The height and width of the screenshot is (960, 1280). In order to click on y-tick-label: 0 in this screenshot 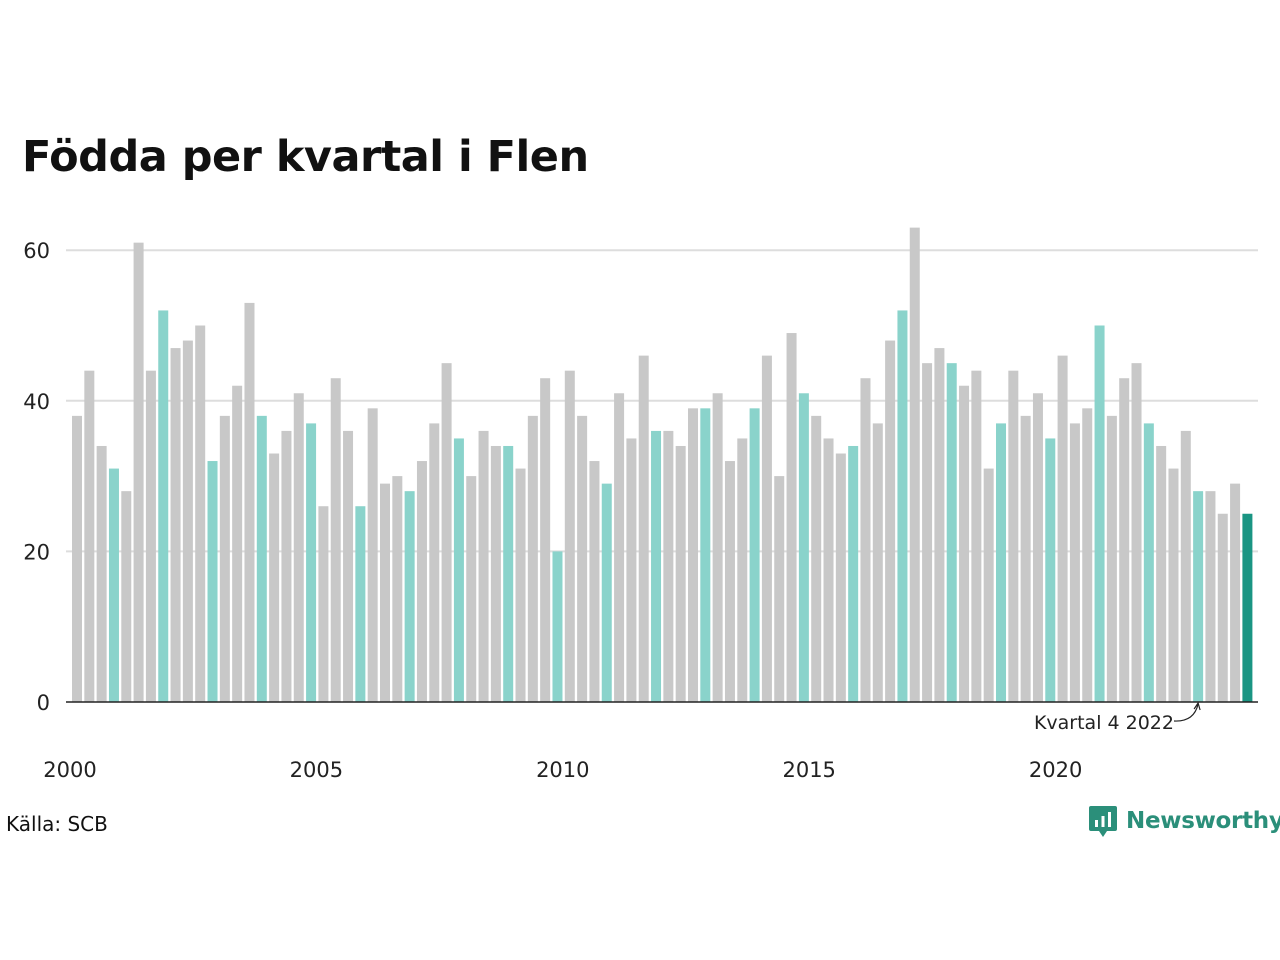, I will do `click(43, 703)`.